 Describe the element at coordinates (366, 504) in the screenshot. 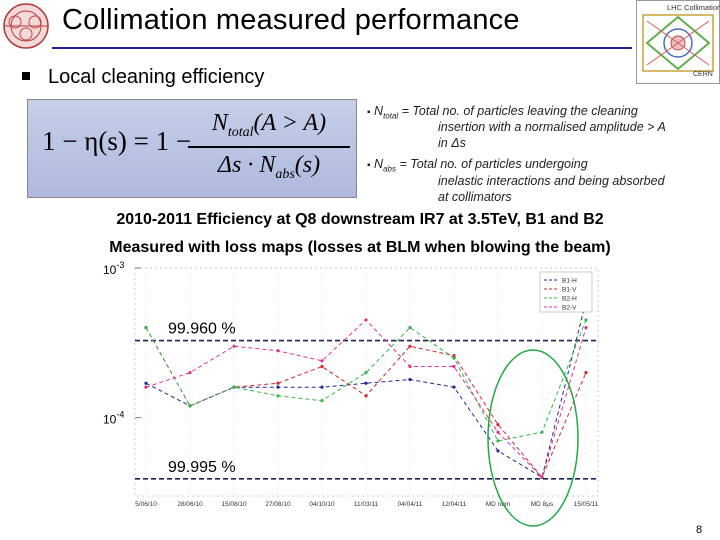

I see `x-tick-label: 11/03/11` at that location.